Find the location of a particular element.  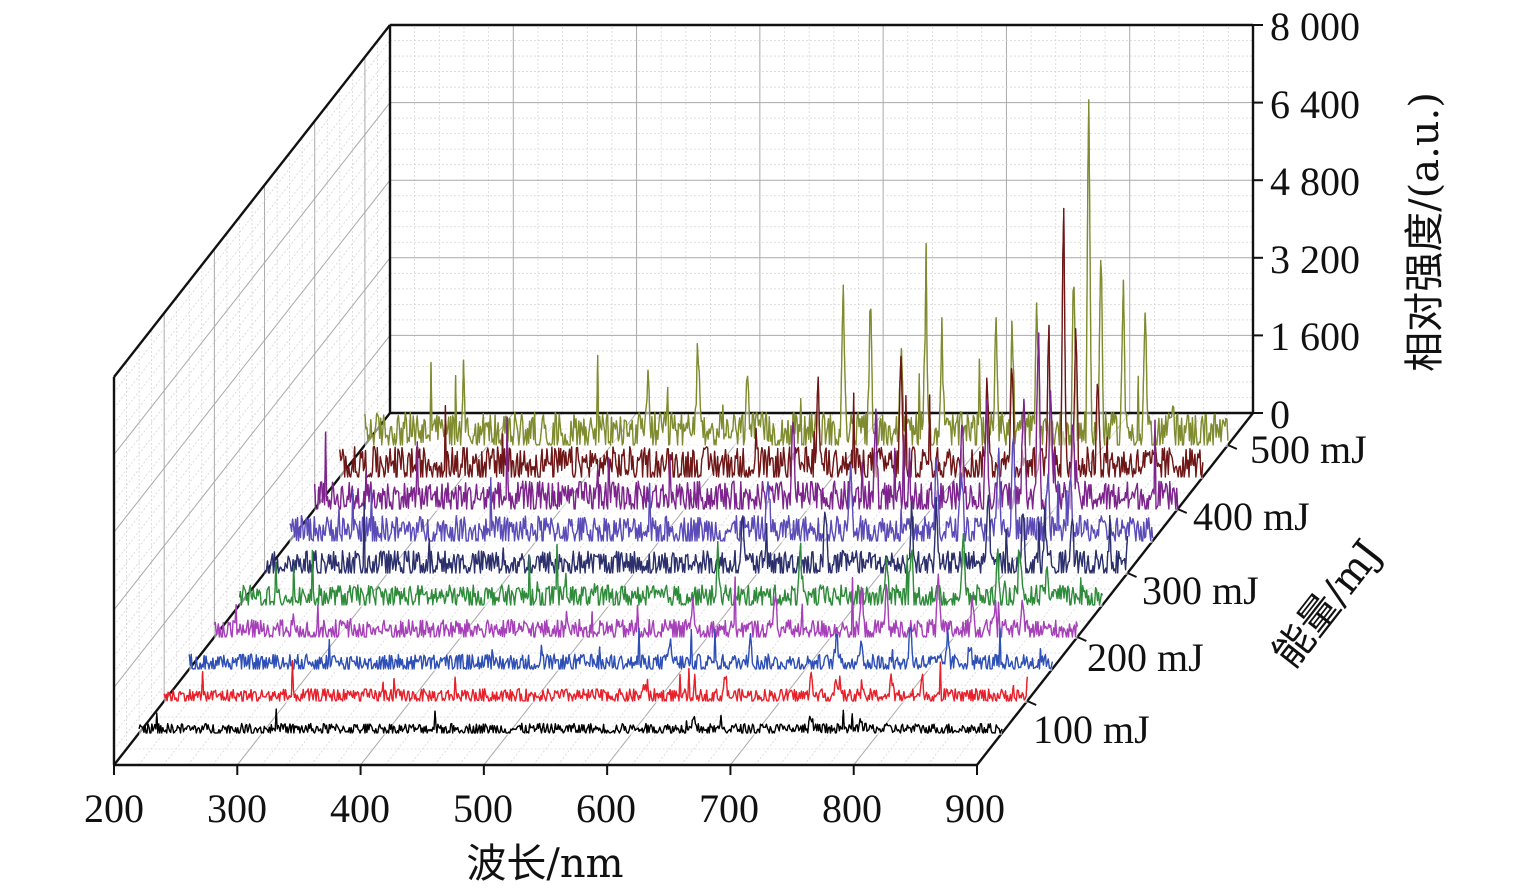

z-axis-title: 相对强度/(a.u.) is located at coordinates (1425, 232).